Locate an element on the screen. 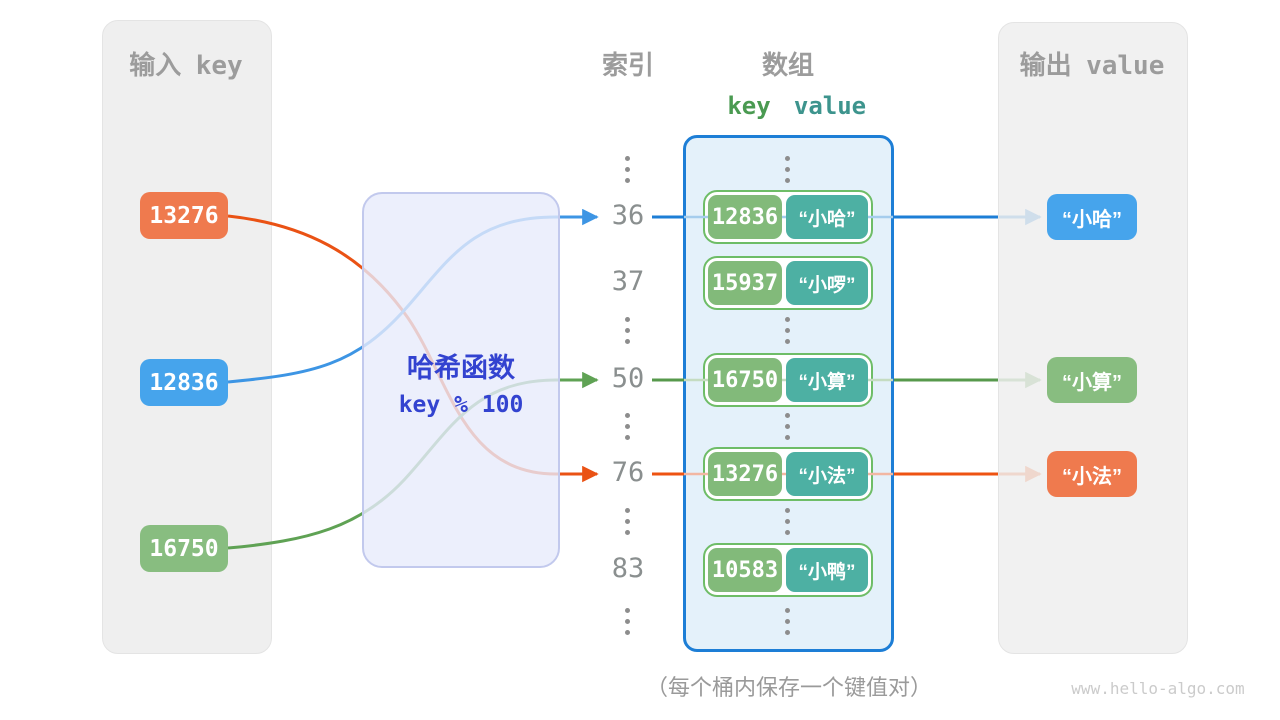  bucket-row-36: 12836 “小哈” is located at coordinates (788, 217).